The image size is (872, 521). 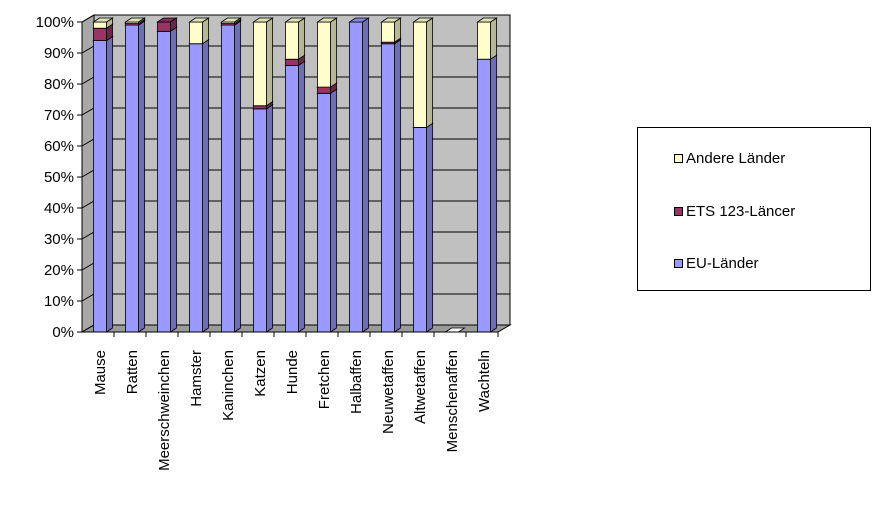 What do you see at coordinates (292, 40) in the screenshot?
I see `bar-hunde-andere-laender-front` at bounding box center [292, 40].